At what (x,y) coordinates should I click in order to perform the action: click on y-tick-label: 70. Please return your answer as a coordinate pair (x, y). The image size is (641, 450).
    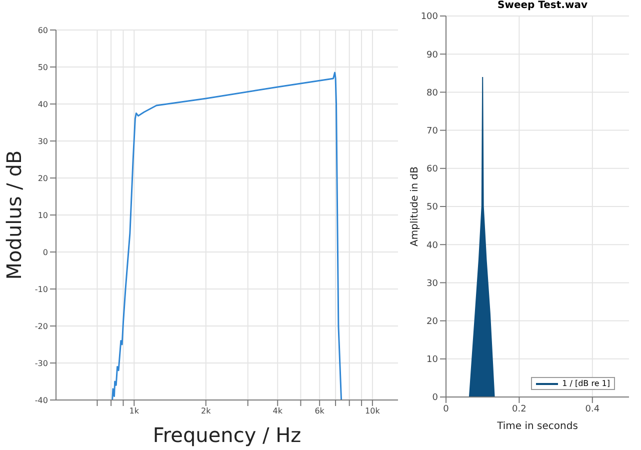
    Looking at the image, I should click on (432, 131).